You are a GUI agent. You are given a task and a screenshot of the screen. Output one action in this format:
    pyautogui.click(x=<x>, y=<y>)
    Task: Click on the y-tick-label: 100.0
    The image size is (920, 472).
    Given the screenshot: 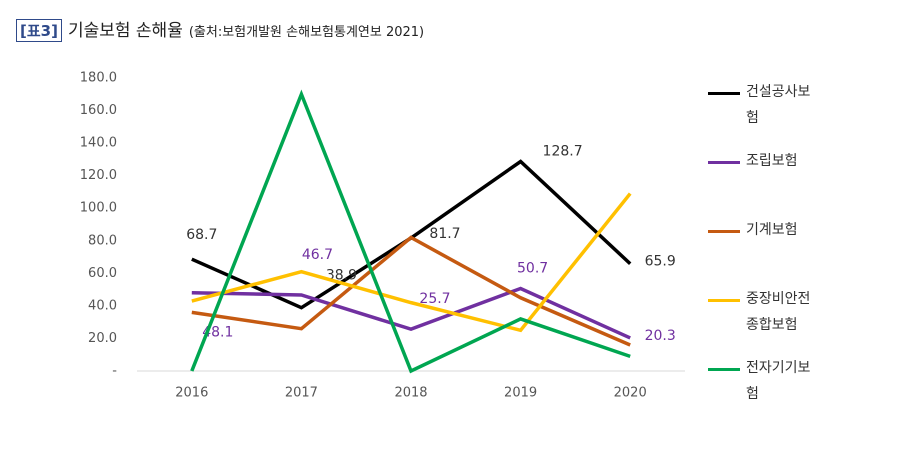 What is the action you would take?
    pyautogui.click(x=98, y=208)
    